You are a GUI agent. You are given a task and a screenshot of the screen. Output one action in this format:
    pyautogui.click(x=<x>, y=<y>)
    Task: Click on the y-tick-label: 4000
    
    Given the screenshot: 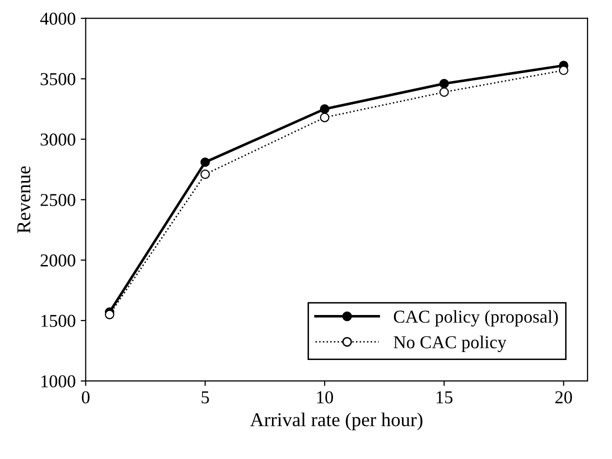 What is the action you would take?
    pyautogui.click(x=58, y=18)
    